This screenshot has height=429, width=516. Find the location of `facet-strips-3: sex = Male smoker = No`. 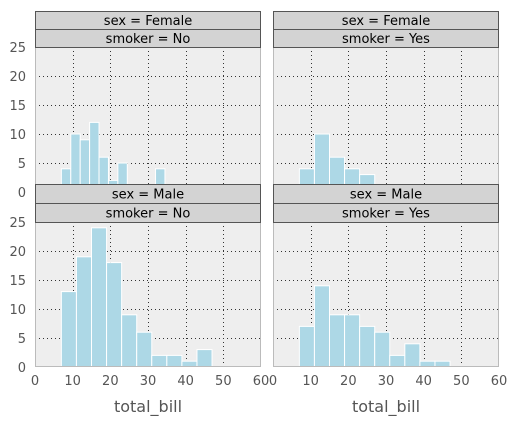

facet-strips-3: sex = Male smoker = No is located at coordinates (148, 203).